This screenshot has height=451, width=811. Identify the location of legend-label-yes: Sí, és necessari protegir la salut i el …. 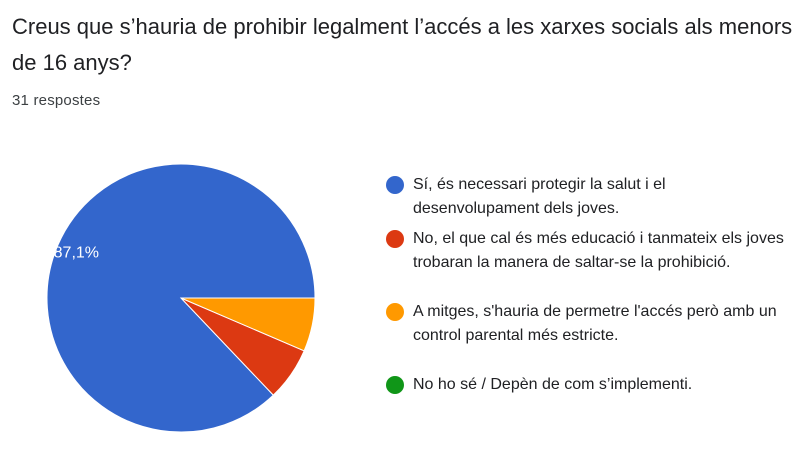
(539, 196).